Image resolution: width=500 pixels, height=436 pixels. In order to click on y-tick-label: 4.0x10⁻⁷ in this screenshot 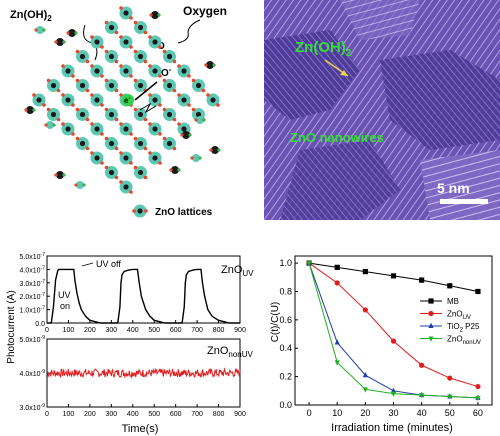, I will do `click(33, 269)`.